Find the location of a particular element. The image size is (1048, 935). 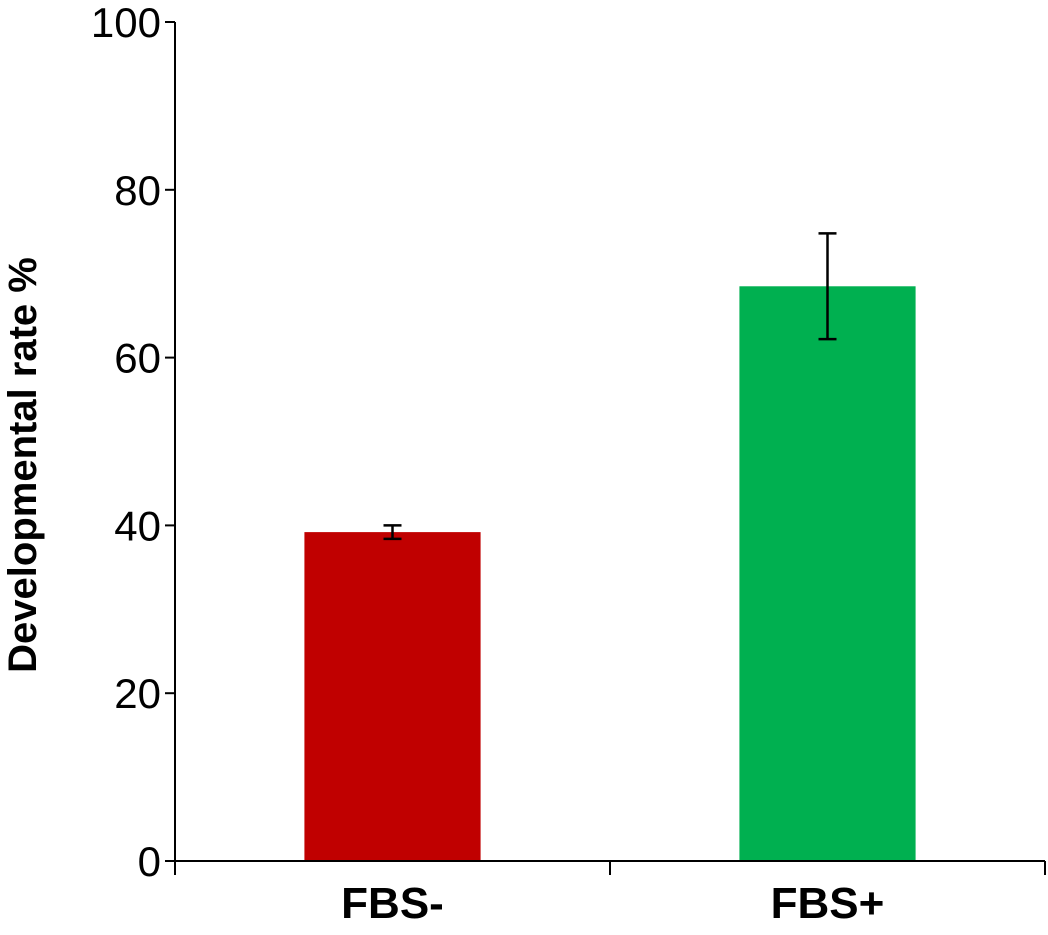

y-tick-label: 0 is located at coordinates (149, 861).